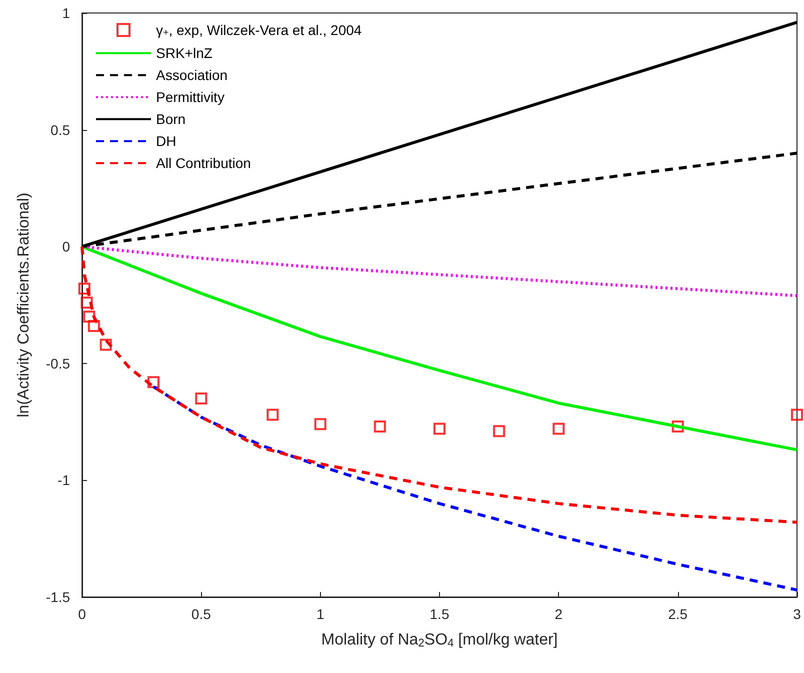 The height and width of the screenshot is (673, 804). I want to click on legend-label: All Contribution, so click(203, 163).